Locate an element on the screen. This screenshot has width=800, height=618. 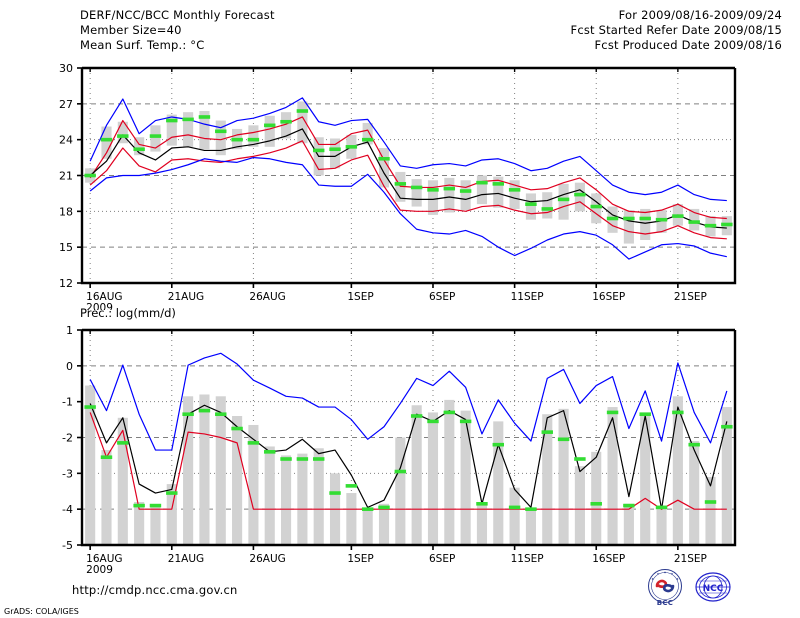
y-tick-label: -5 is located at coordinates (67, 545).